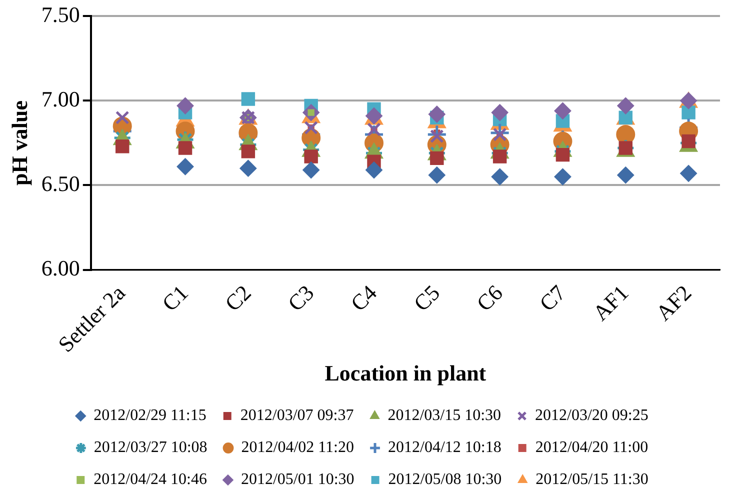 This screenshot has width=734, height=498. What do you see at coordinates (60, 14) in the screenshot?
I see `y-tick-label: 7.50` at bounding box center [60, 14].